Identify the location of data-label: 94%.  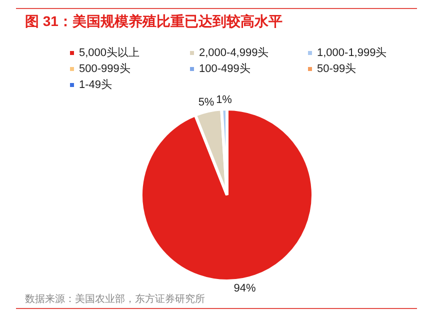
(245, 288).